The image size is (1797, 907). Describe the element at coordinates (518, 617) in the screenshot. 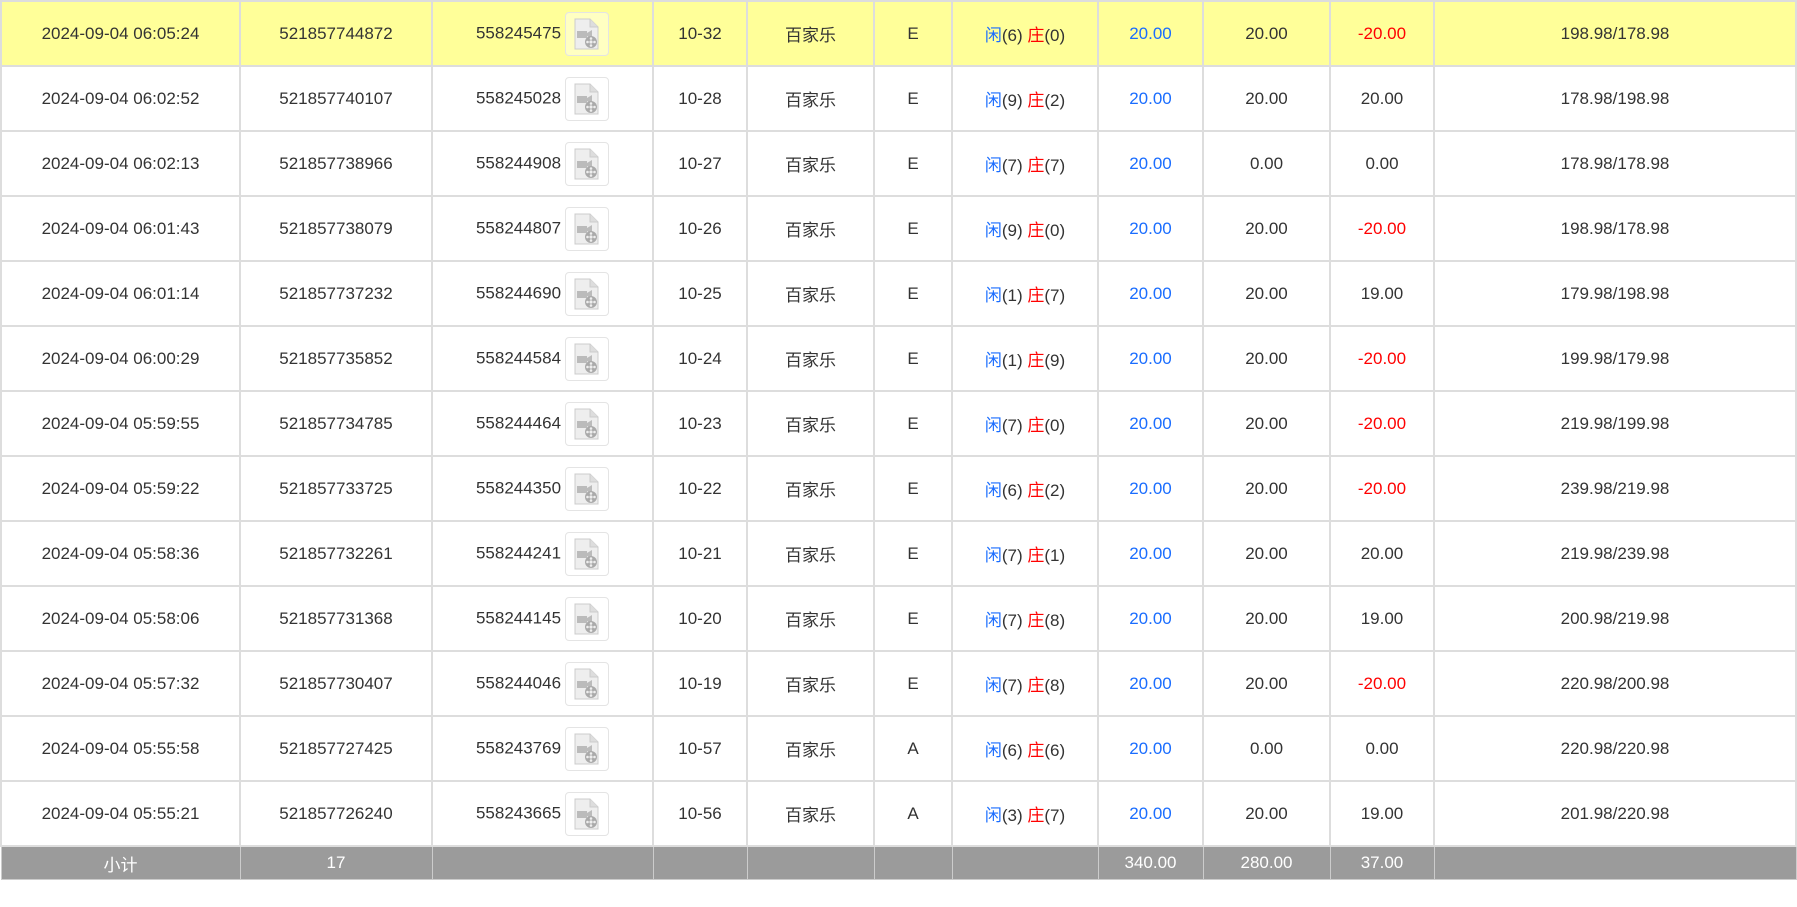

I see `round-number: 558244145` at that location.